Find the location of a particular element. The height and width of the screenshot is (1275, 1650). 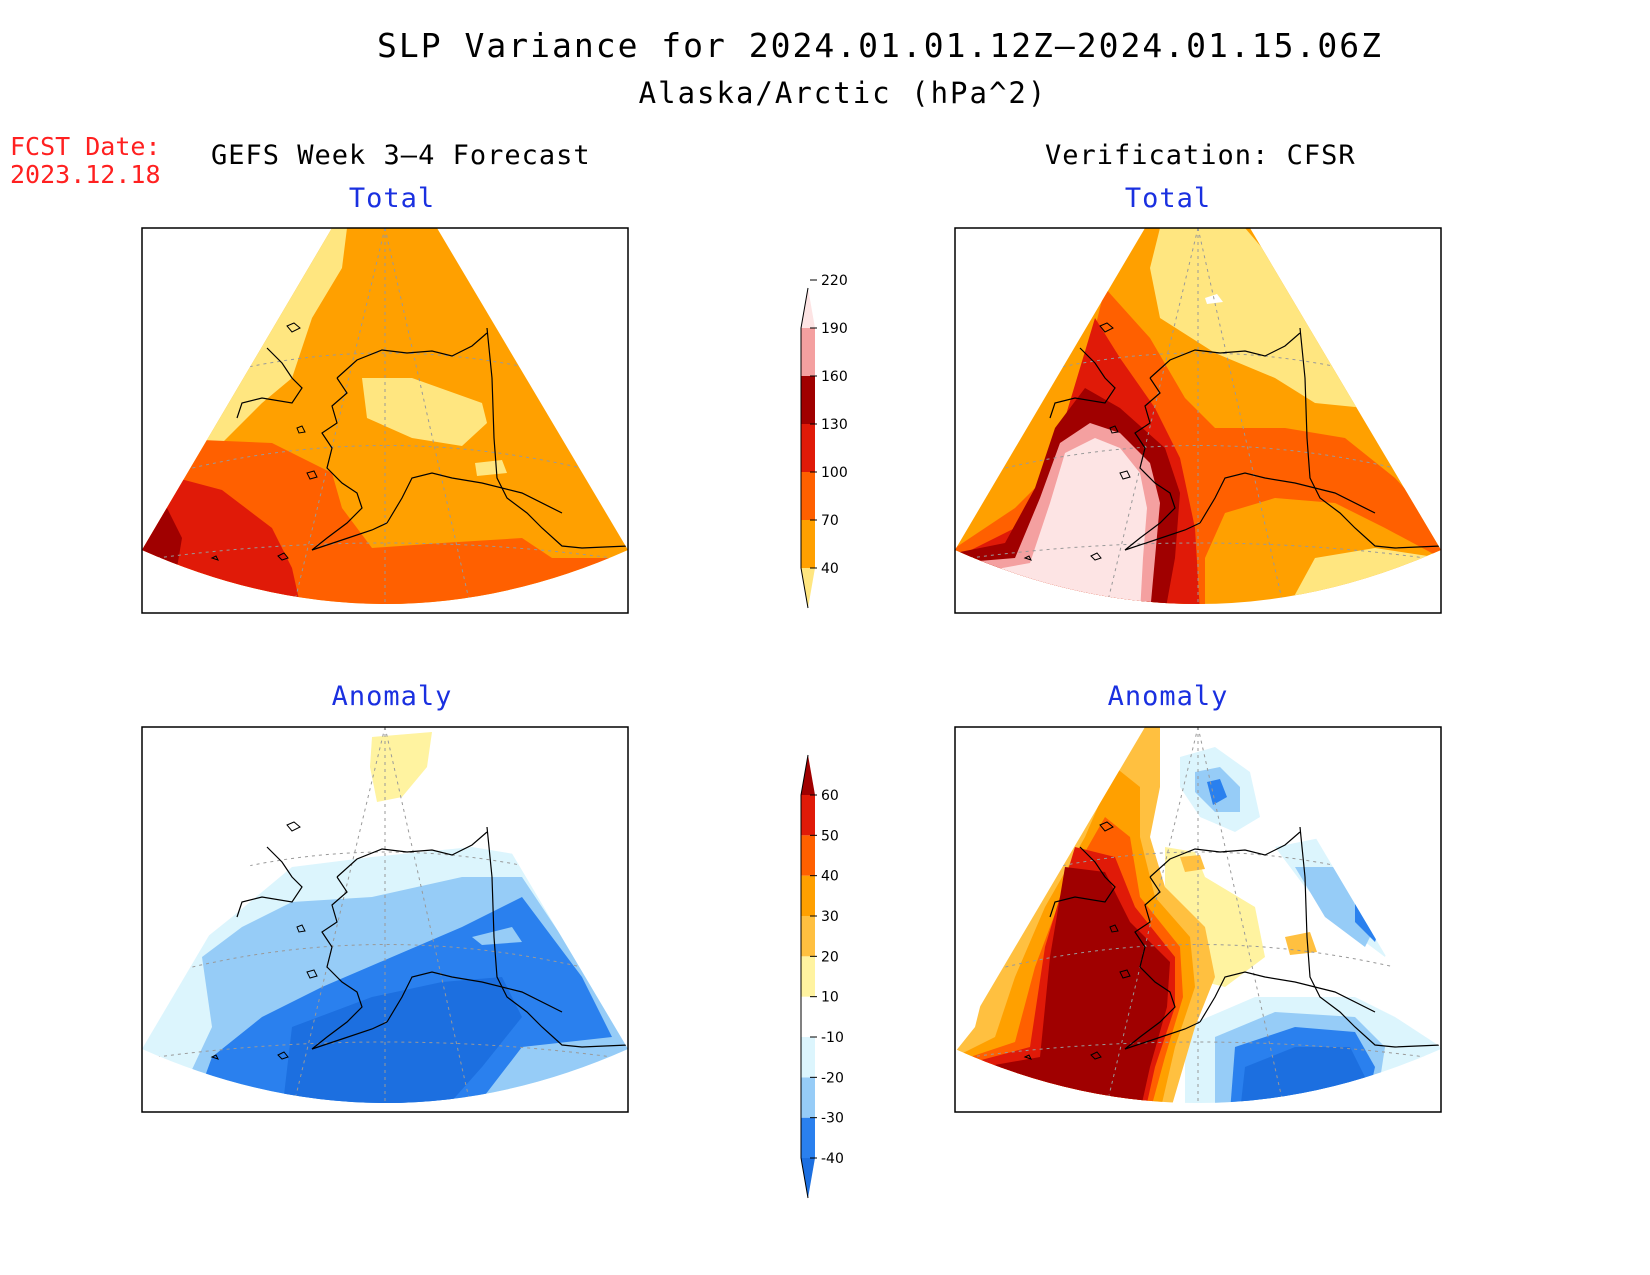

anomaly-colorbar-label: -10 is located at coordinates (832, 1038).